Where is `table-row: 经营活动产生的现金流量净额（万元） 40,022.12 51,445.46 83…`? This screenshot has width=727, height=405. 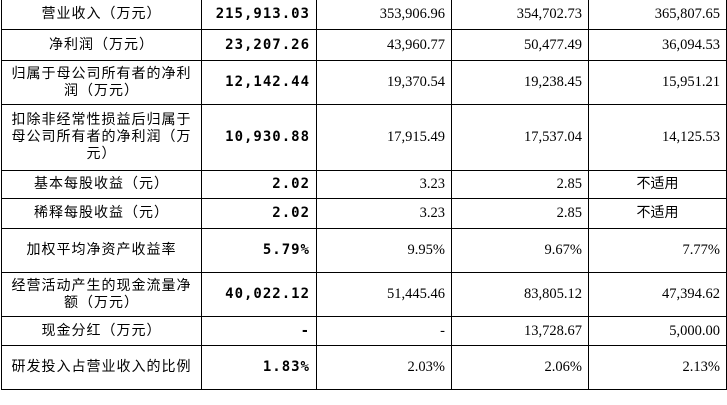
table-row: 经营活动产生的现金流量净额（万元） 40,022.12 51,445.46 83… is located at coordinates (364, 294).